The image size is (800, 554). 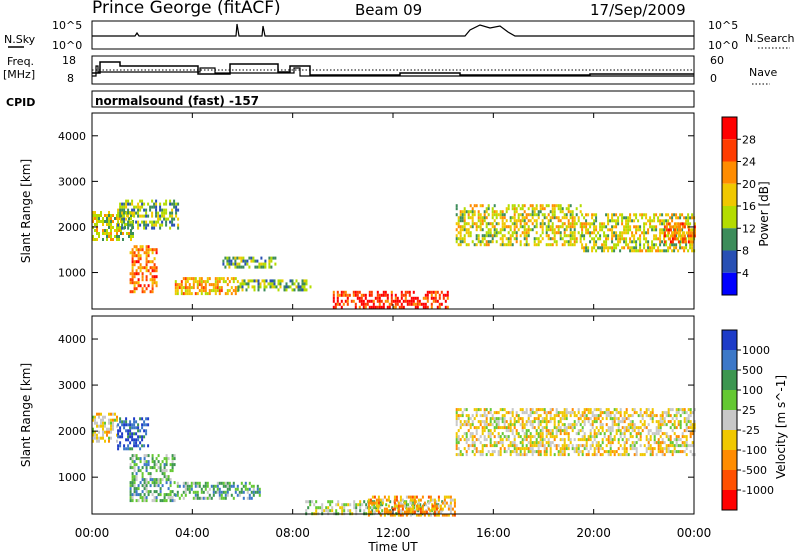 What do you see at coordinates (393, 533) in the screenshot?
I see `x-tick-label: 12:00` at bounding box center [393, 533].